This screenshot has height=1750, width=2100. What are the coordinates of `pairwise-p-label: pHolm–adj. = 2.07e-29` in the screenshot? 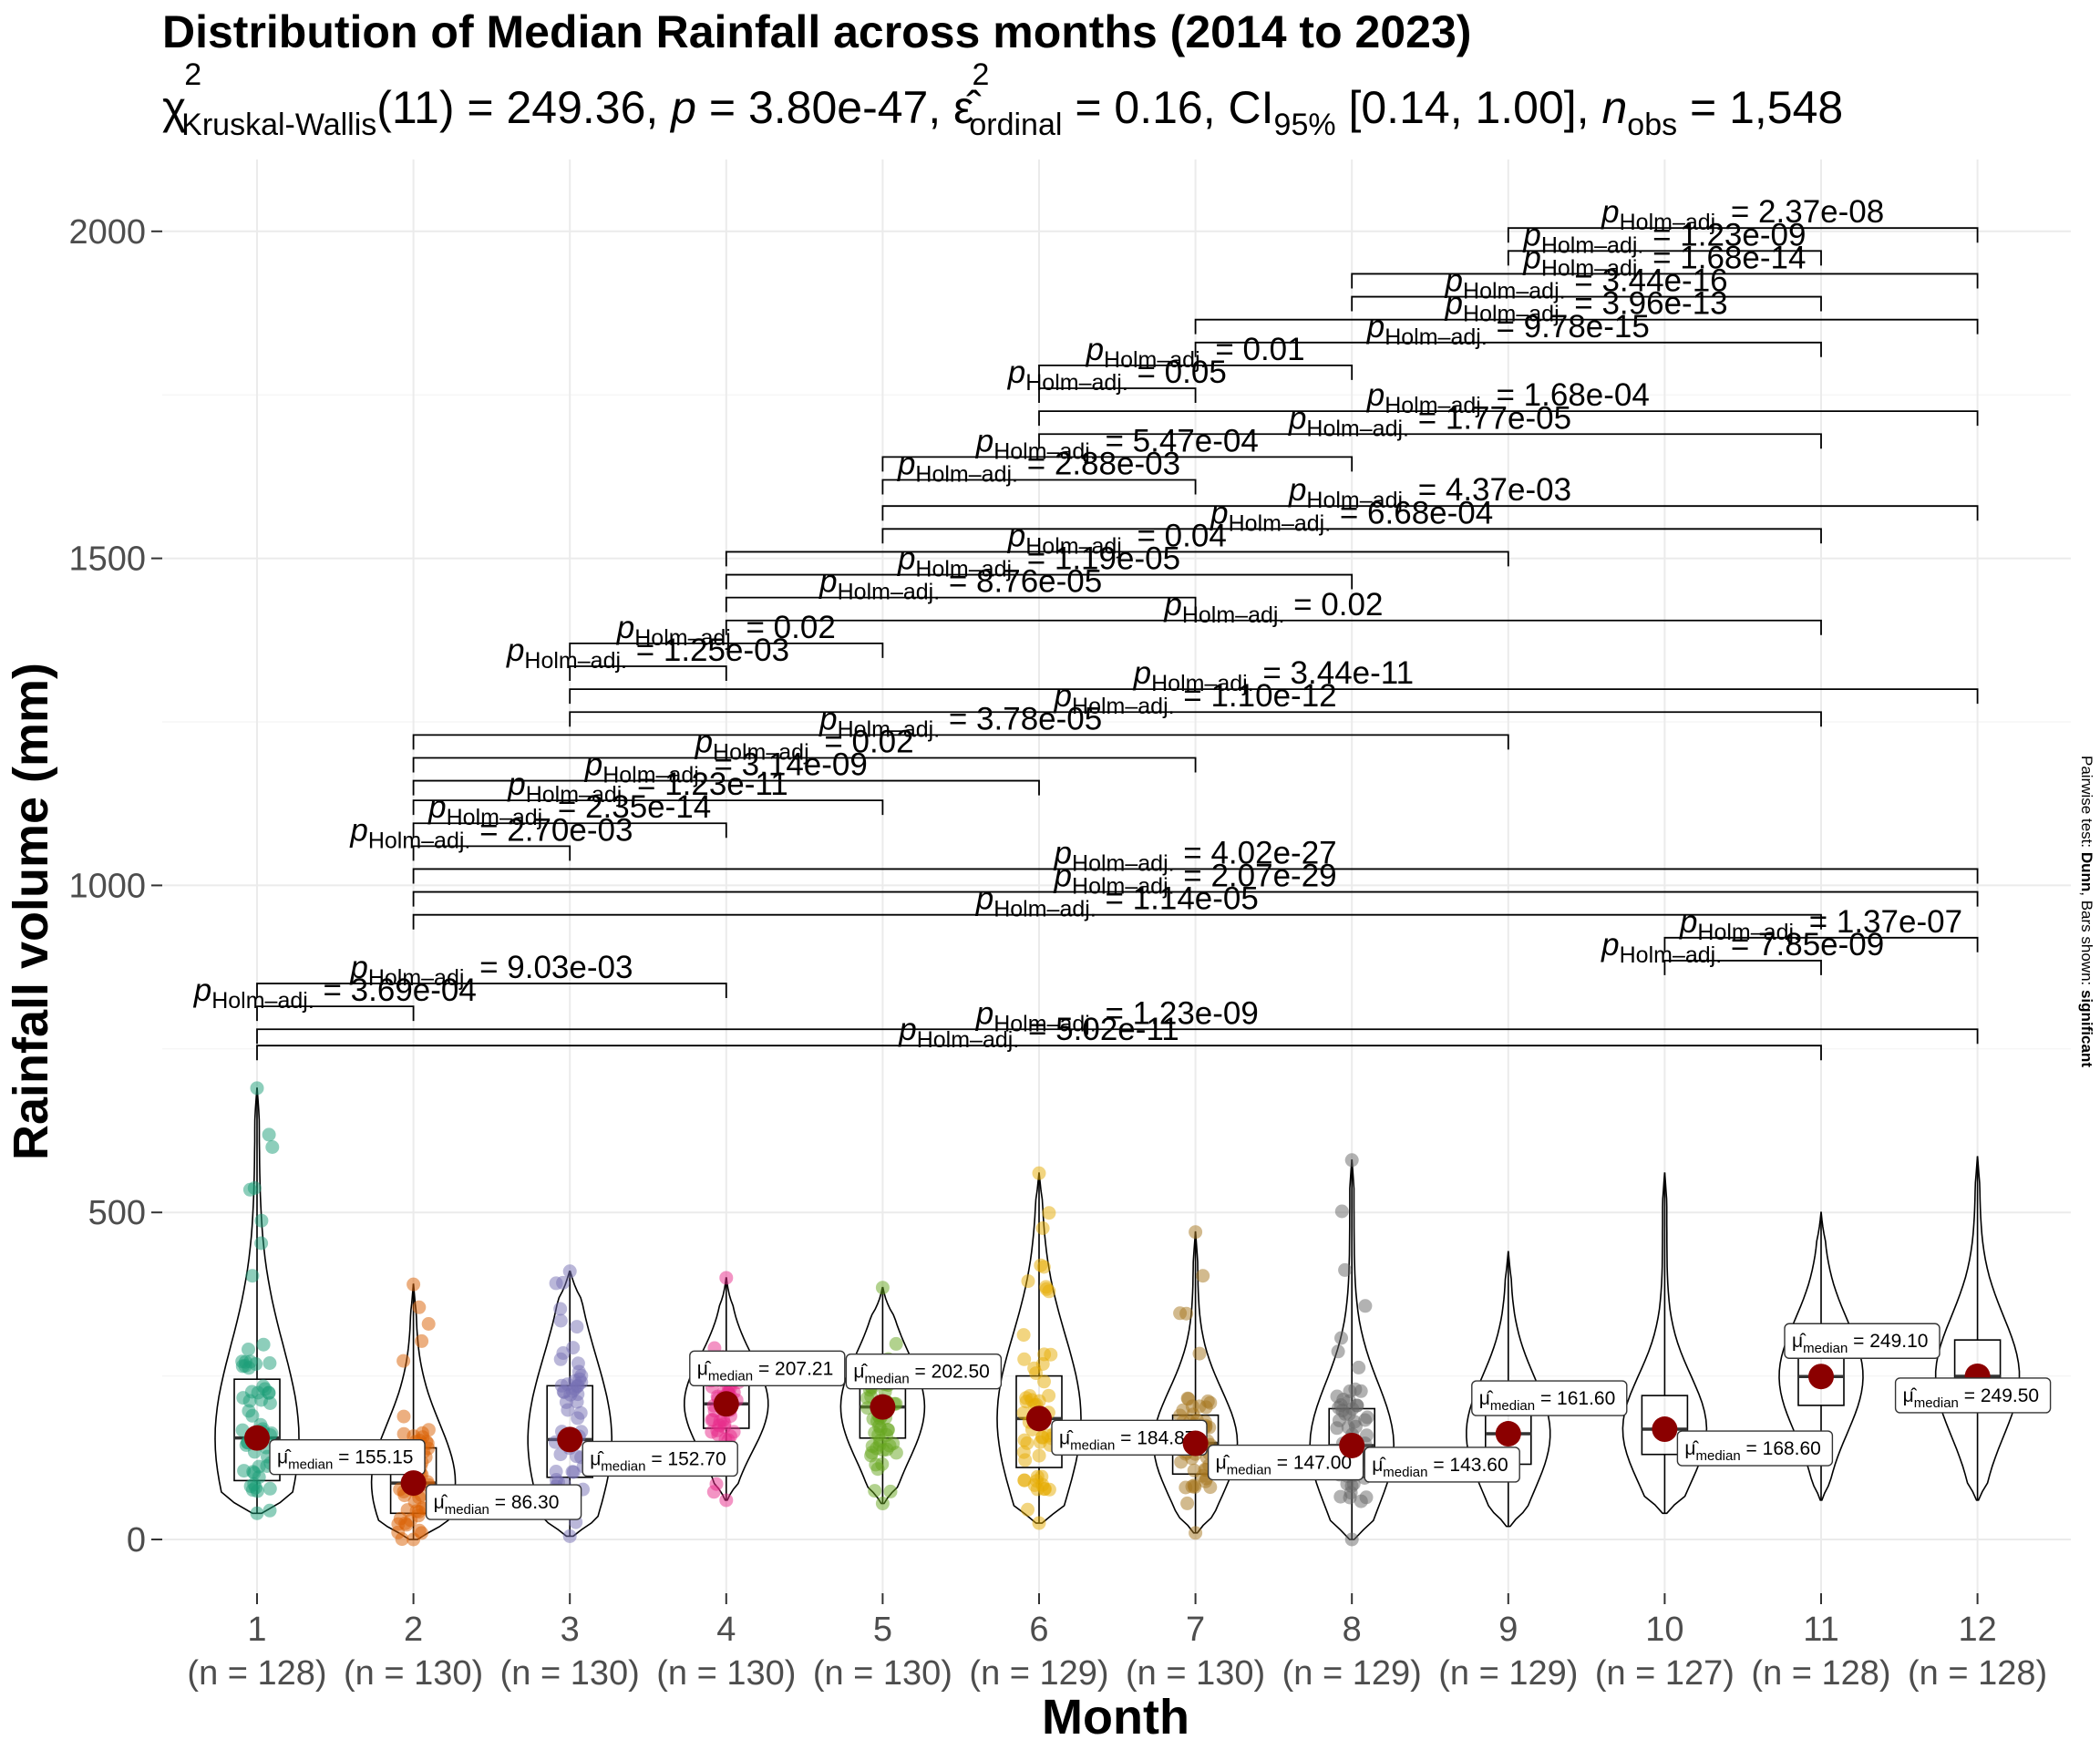 It's located at (1196, 880).